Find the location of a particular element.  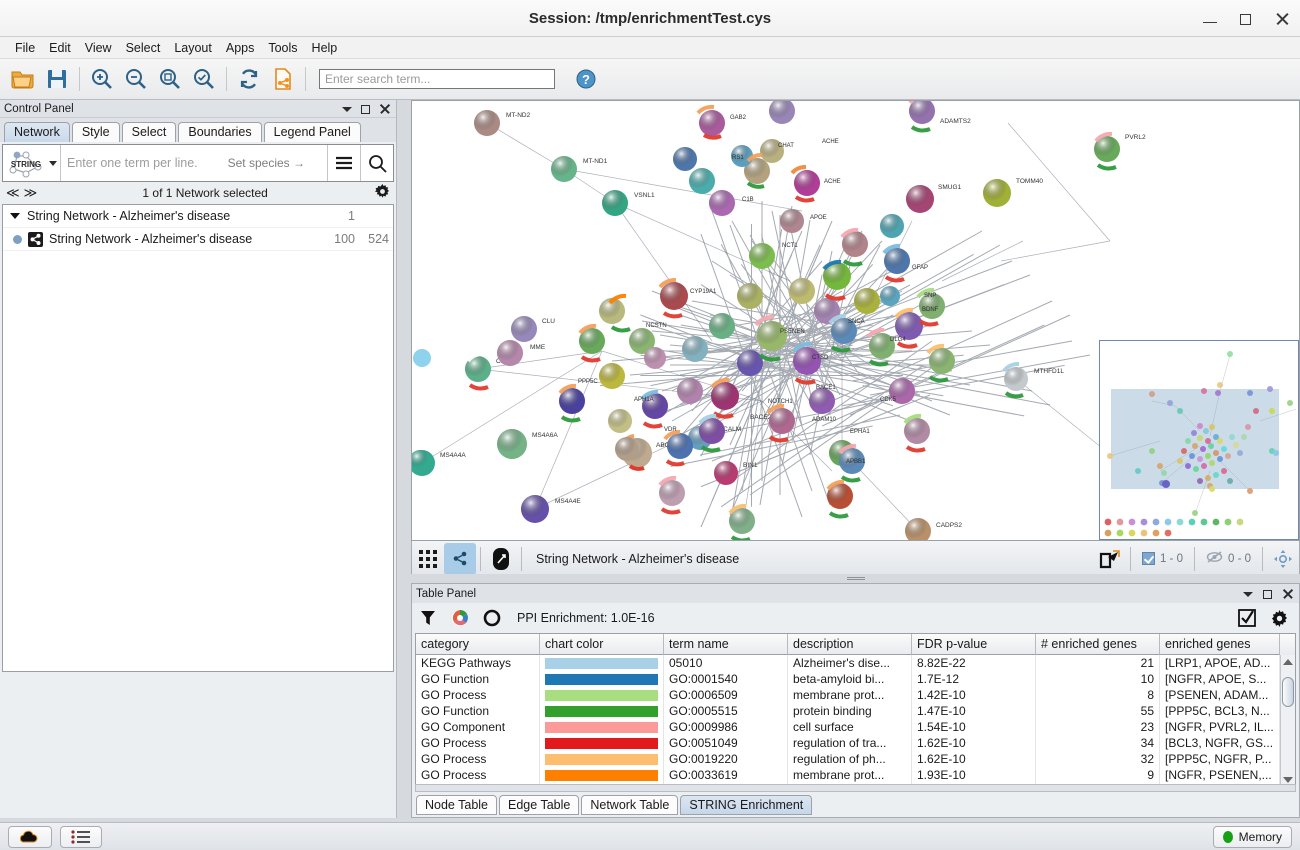

menu-apps: Apps is located at coordinates (240, 47).